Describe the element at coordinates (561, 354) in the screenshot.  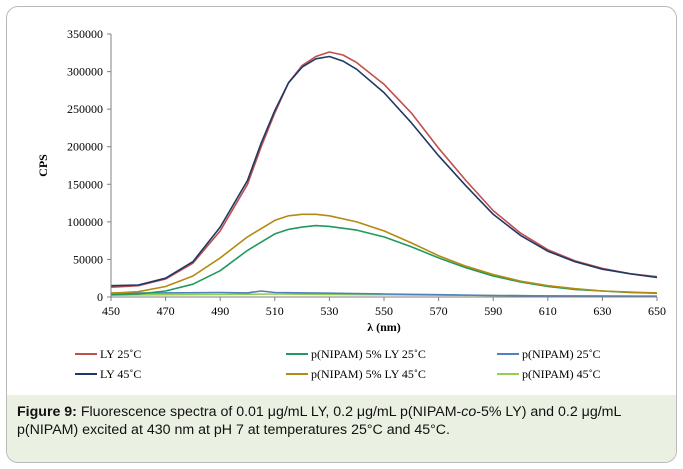
I see `legend-label: p(NIPAM) 25˚C` at that location.